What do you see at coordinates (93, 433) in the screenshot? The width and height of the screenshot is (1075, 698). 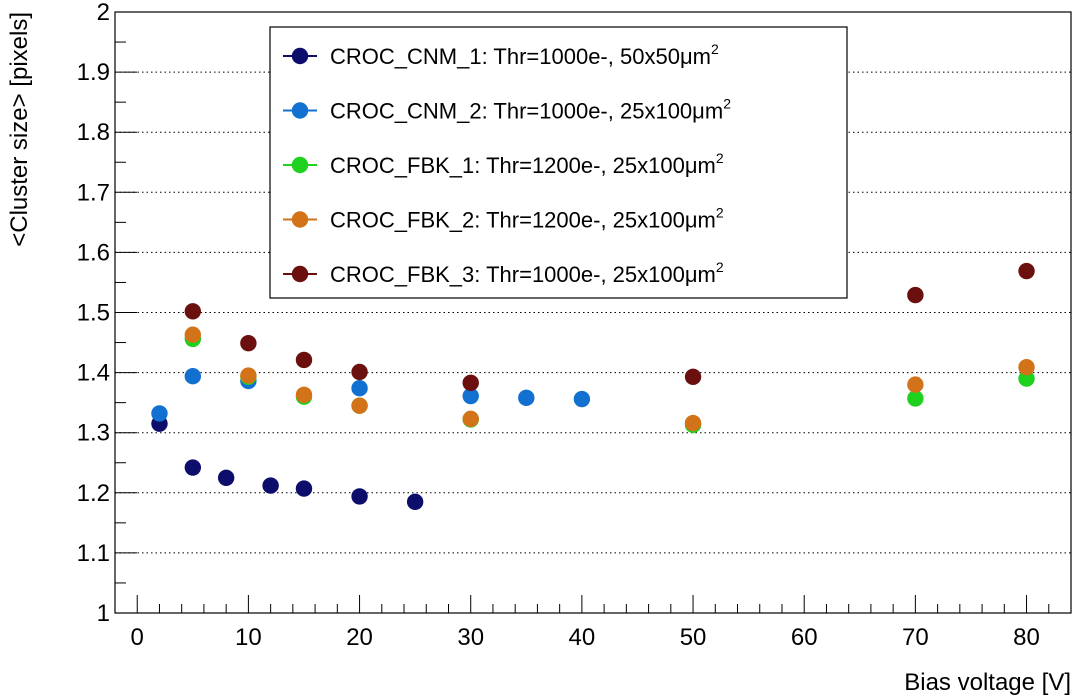 I see `y-tick-label: 1.3` at bounding box center [93, 433].